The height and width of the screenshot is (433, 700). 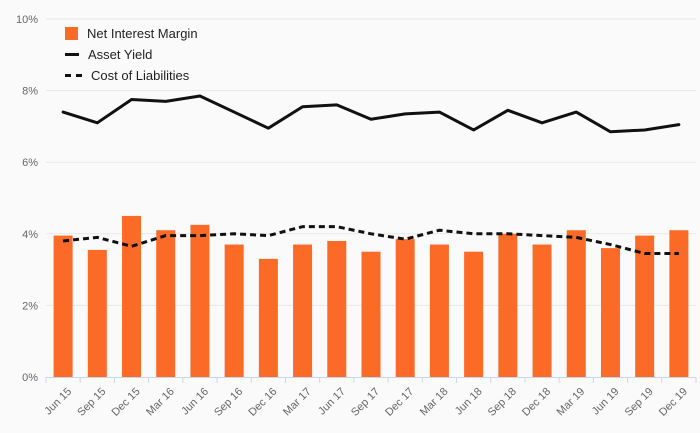 I want to click on y-tick-label: 10%, so click(x=27, y=20).